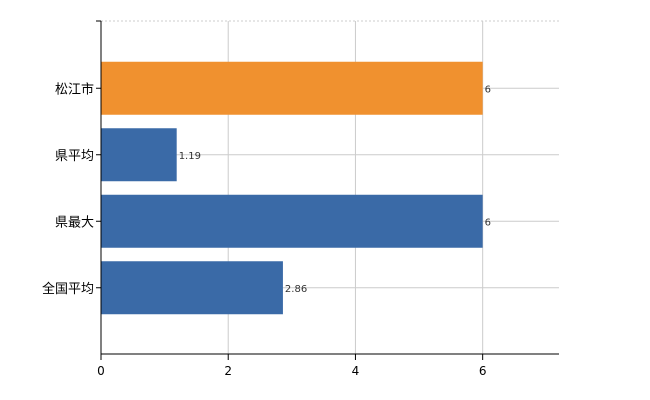  I want to click on data-label: 1.19, so click(190, 156).